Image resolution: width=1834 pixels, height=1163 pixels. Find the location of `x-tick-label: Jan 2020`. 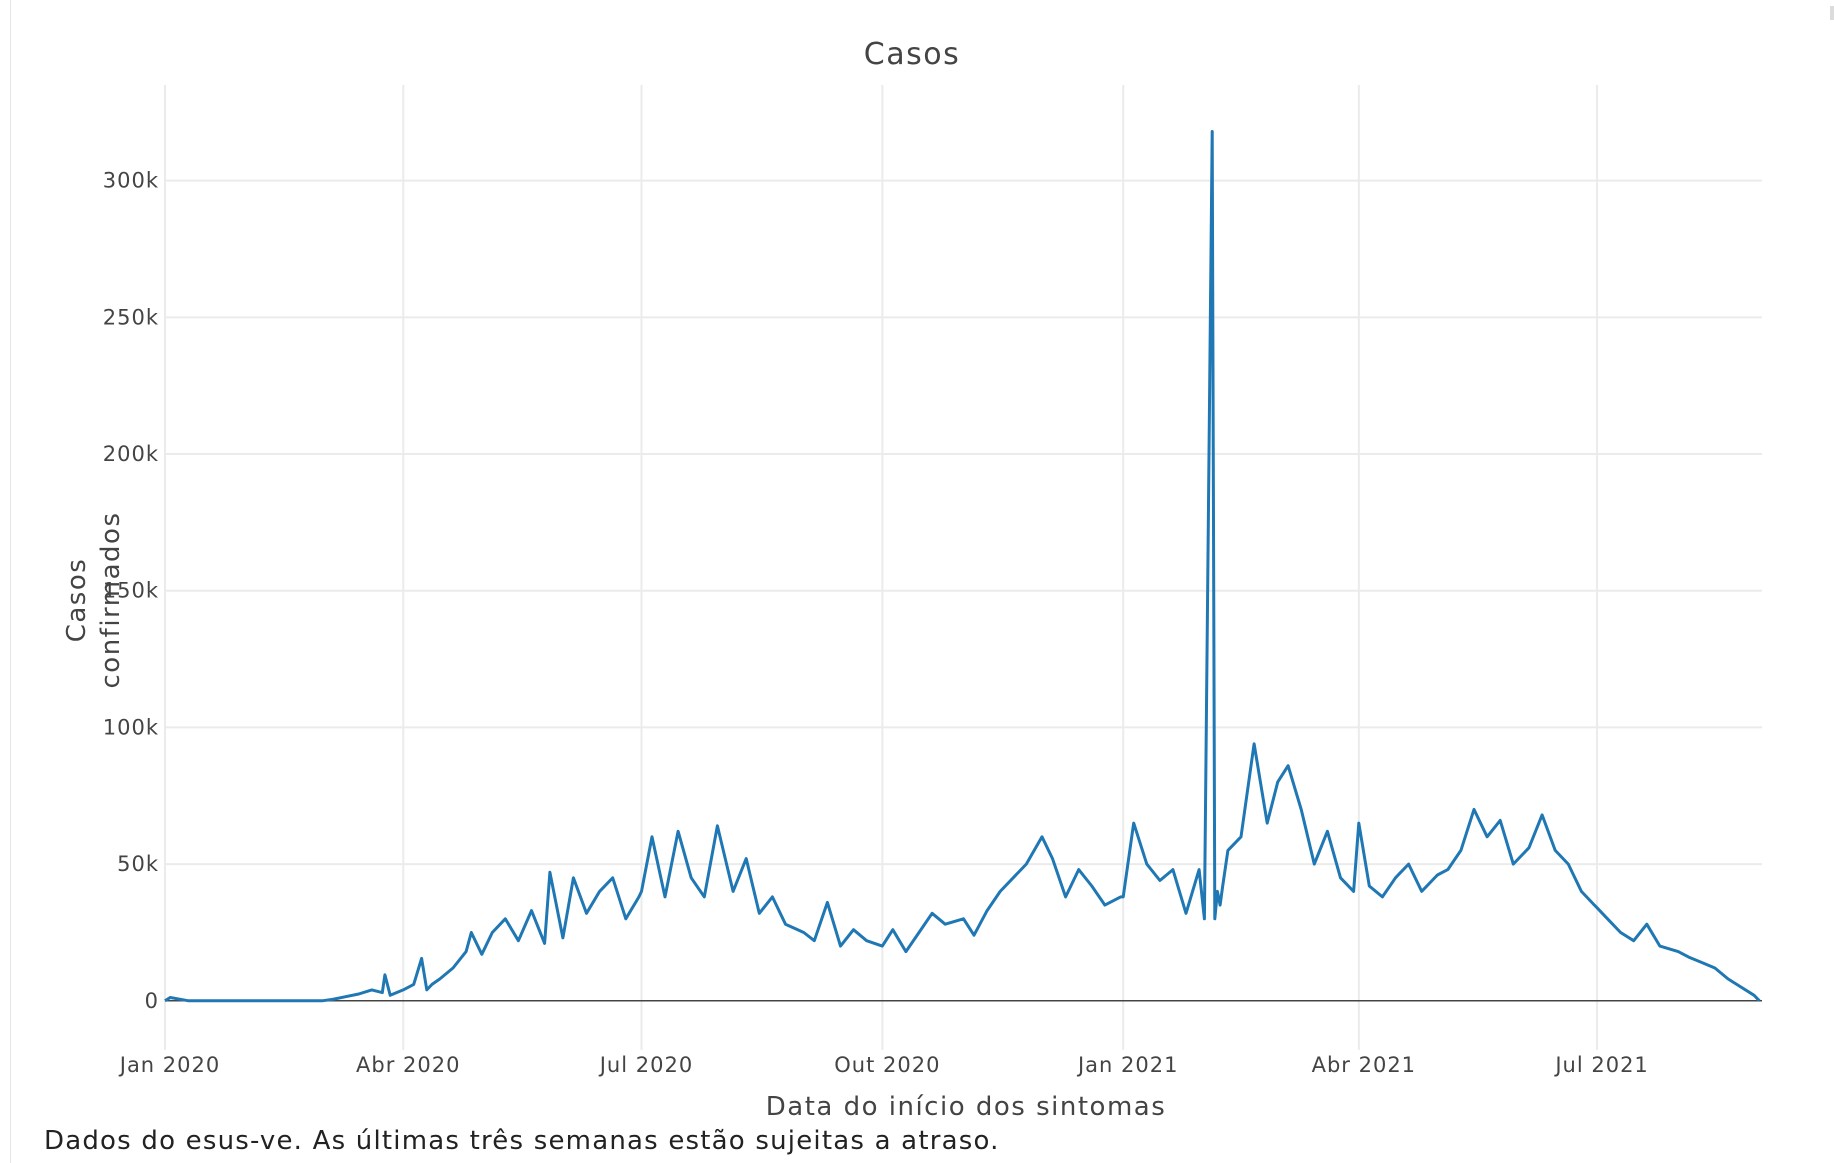

x-tick-label: Jan 2020 is located at coordinates (169, 1065).